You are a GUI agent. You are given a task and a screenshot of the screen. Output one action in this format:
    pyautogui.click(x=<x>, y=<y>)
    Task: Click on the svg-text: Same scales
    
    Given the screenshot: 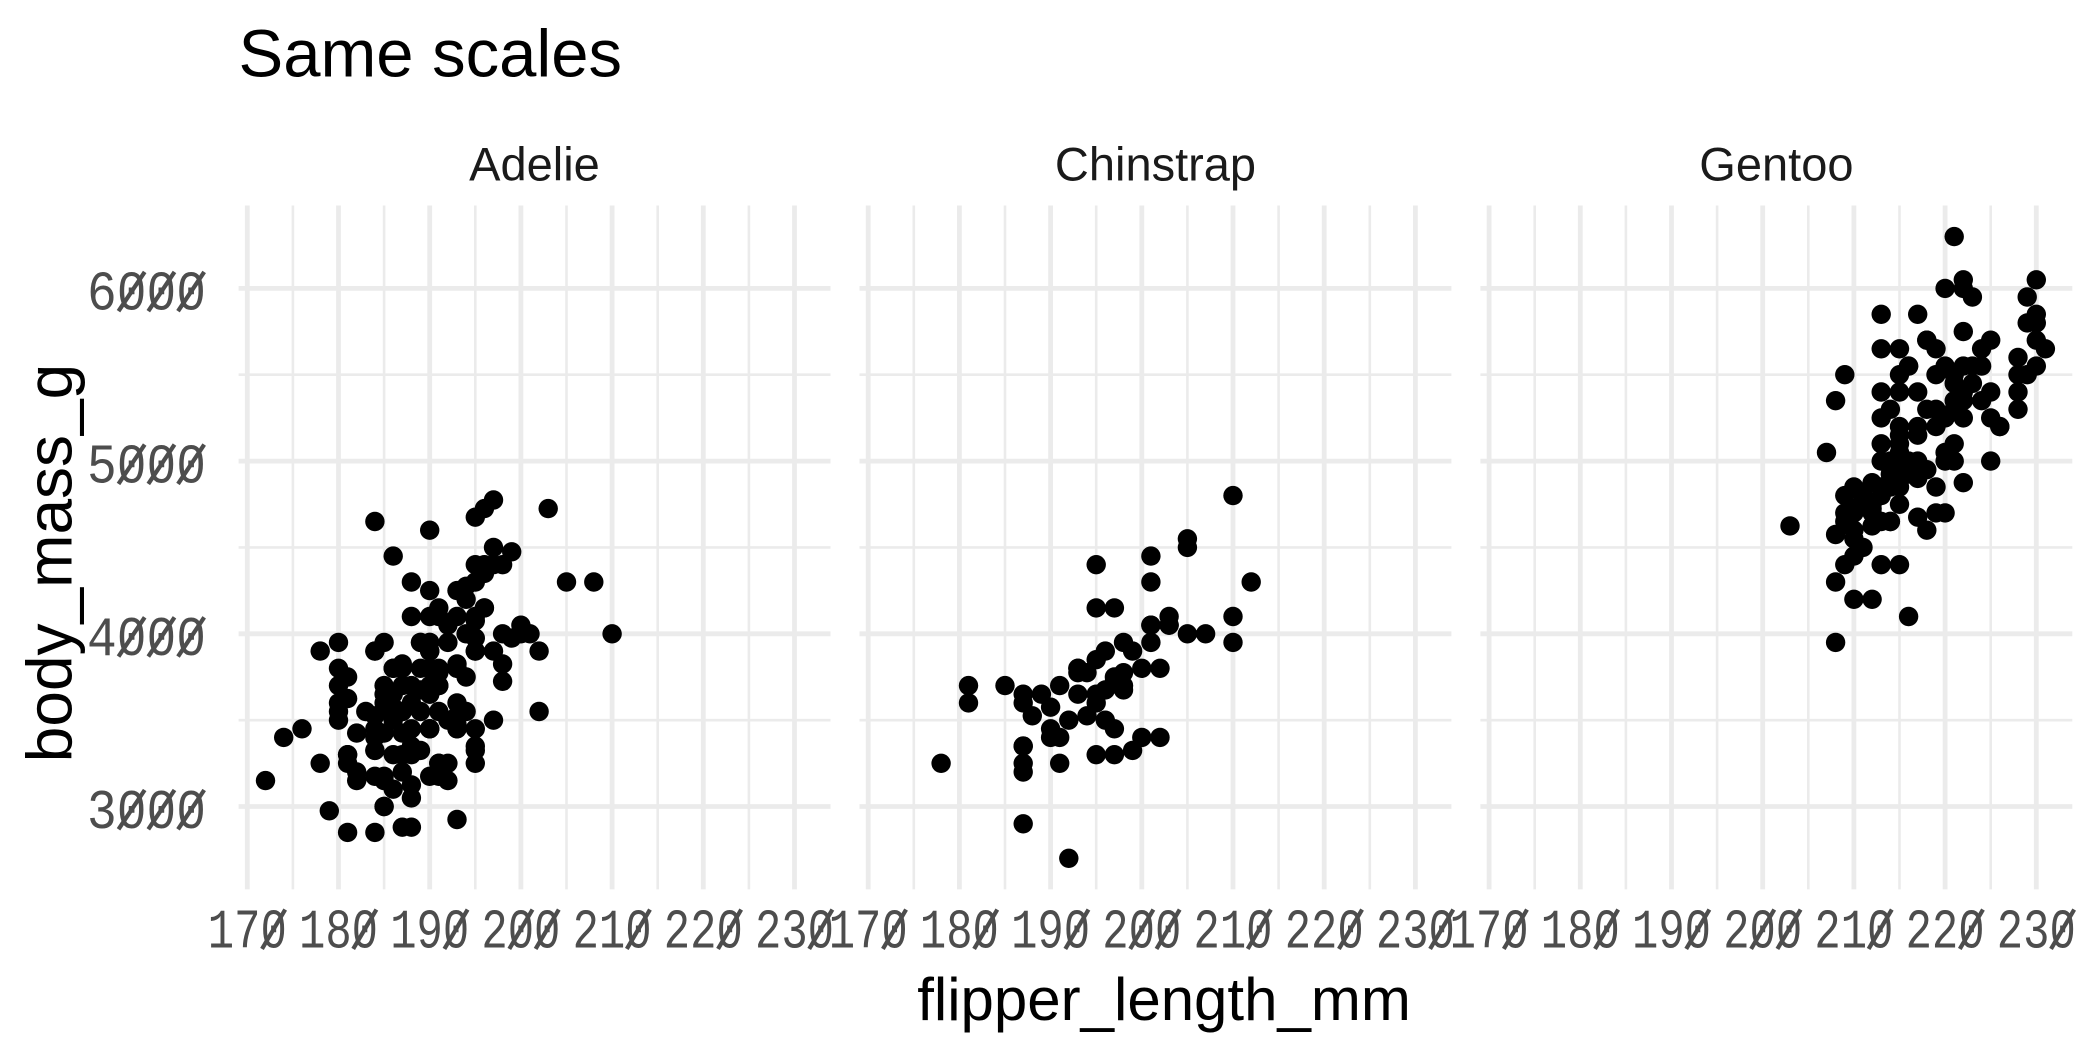 What is the action you would take?
    pyautogui.click(x=431, y=54)
    